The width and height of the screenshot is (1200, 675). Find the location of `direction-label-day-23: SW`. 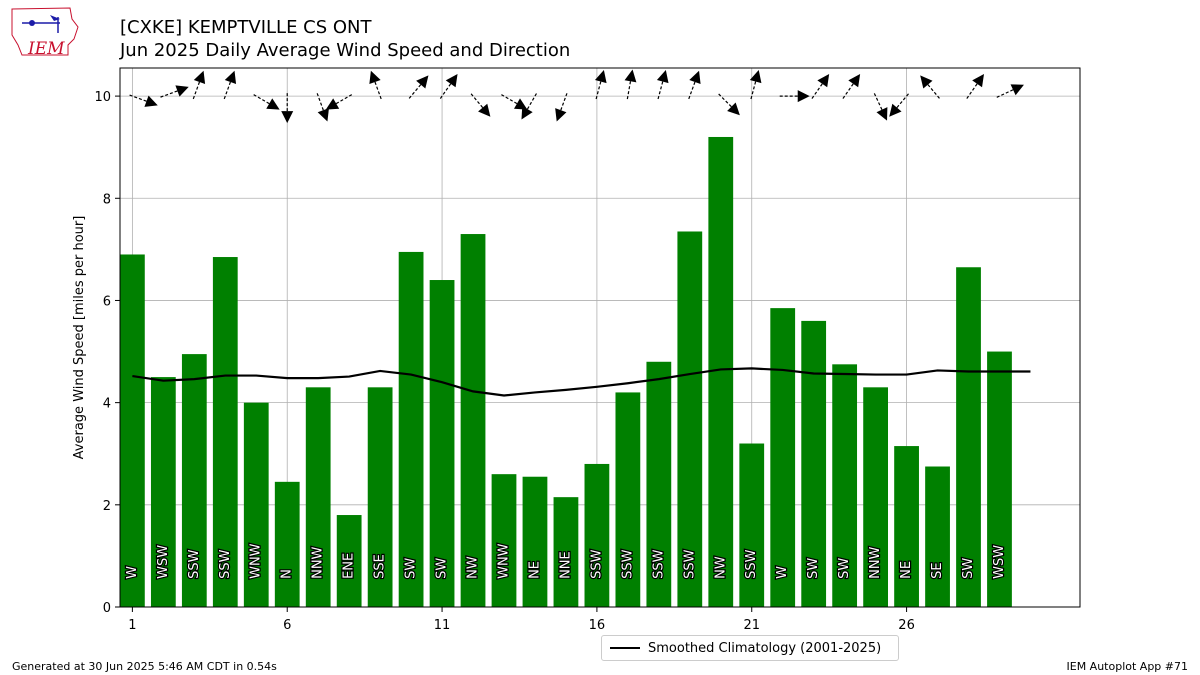

direction-label-day-23: SW is located at coordinates (813, 568).